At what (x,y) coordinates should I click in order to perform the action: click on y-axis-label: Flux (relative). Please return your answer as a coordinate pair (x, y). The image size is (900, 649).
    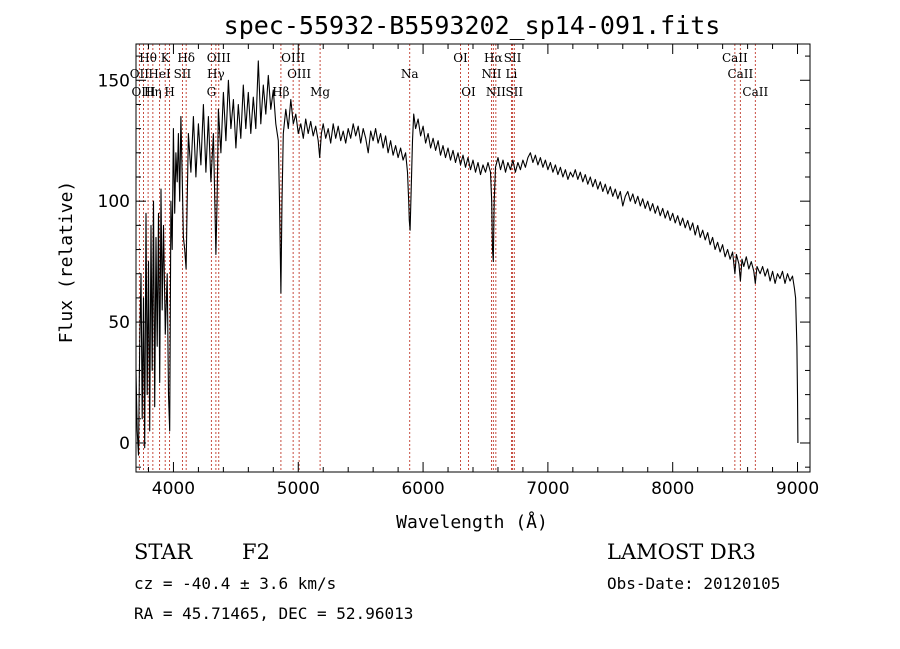
    Looking at the image, I should click on (66, 262).